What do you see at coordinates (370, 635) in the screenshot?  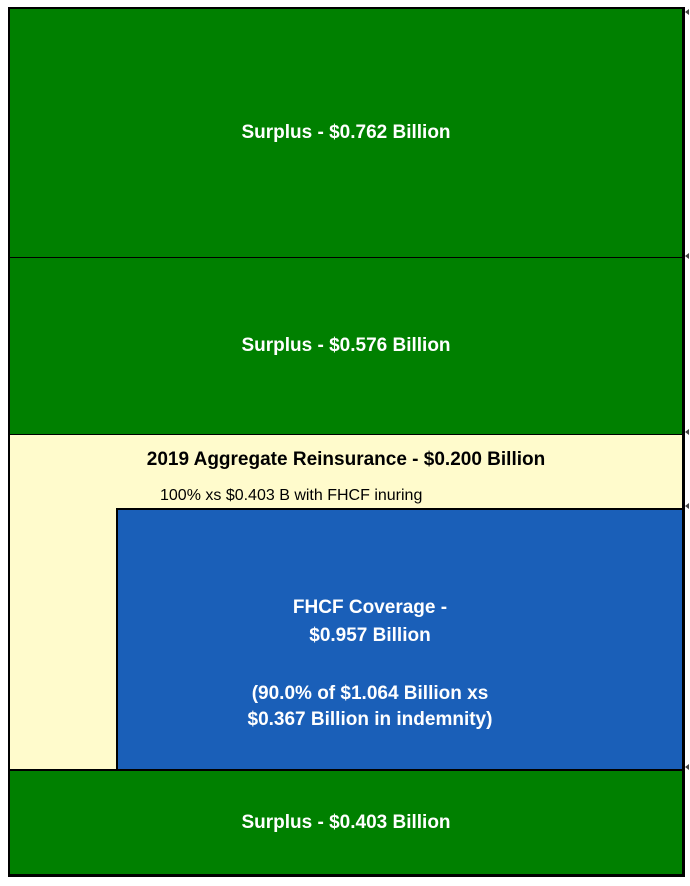 I see `fhcf-amount: $0.957 Billion` at bounding box center [370, 635].